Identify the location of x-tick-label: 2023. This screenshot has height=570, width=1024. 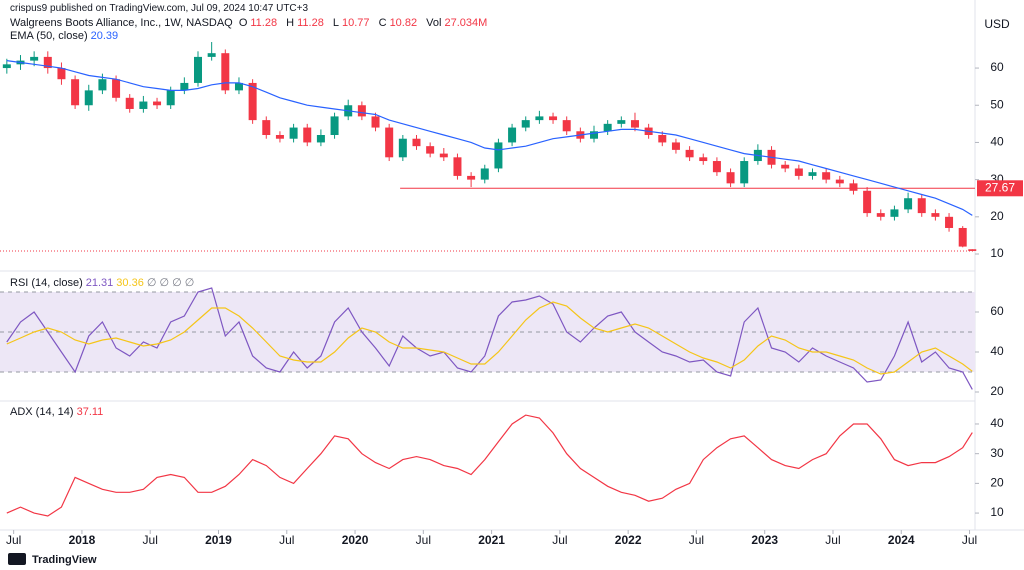
(764, 540).